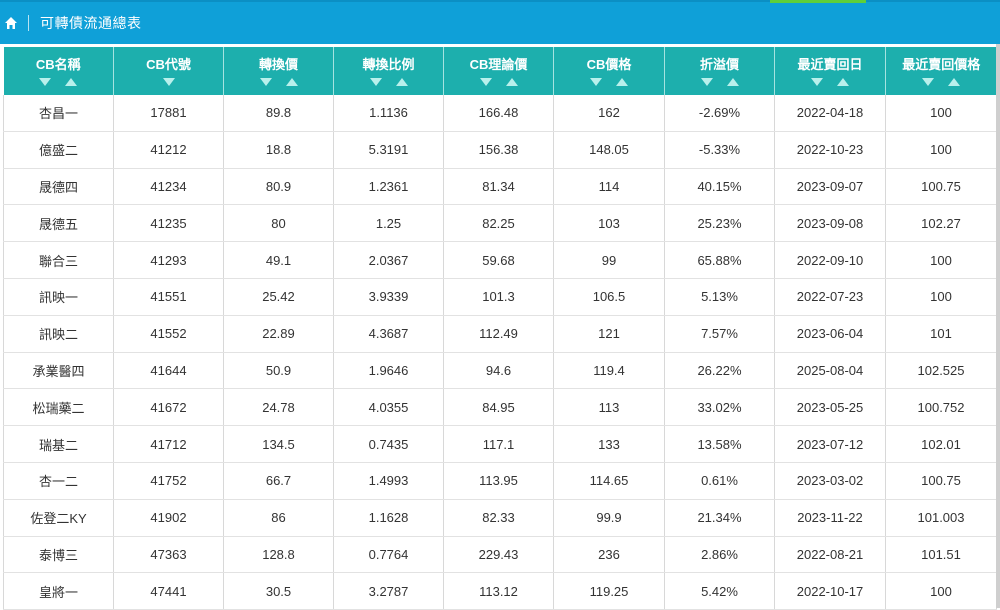 This screenshot has height=610, width=1000. Describe the element at coordinates (830, 444) in the screenshot. I see `cell-last-put-date: 2023-07-12` at that location.